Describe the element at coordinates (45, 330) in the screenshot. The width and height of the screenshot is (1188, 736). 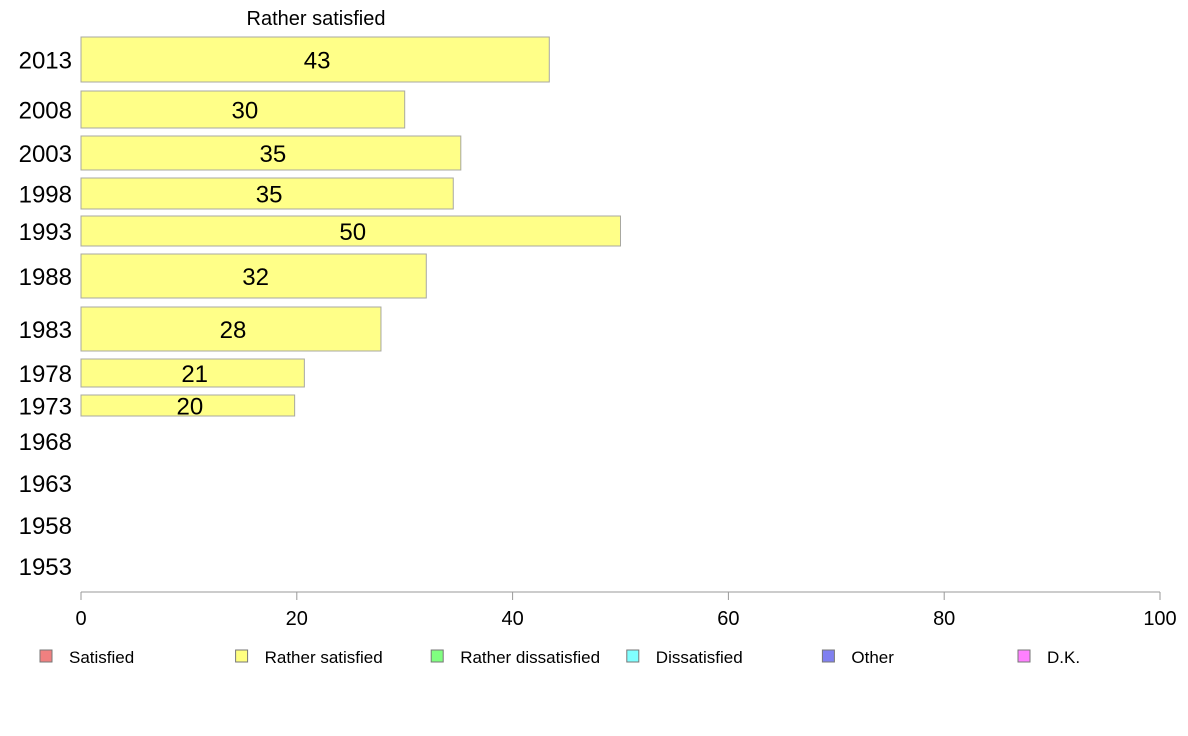
I see `y-tick-label: 1983` at that location.